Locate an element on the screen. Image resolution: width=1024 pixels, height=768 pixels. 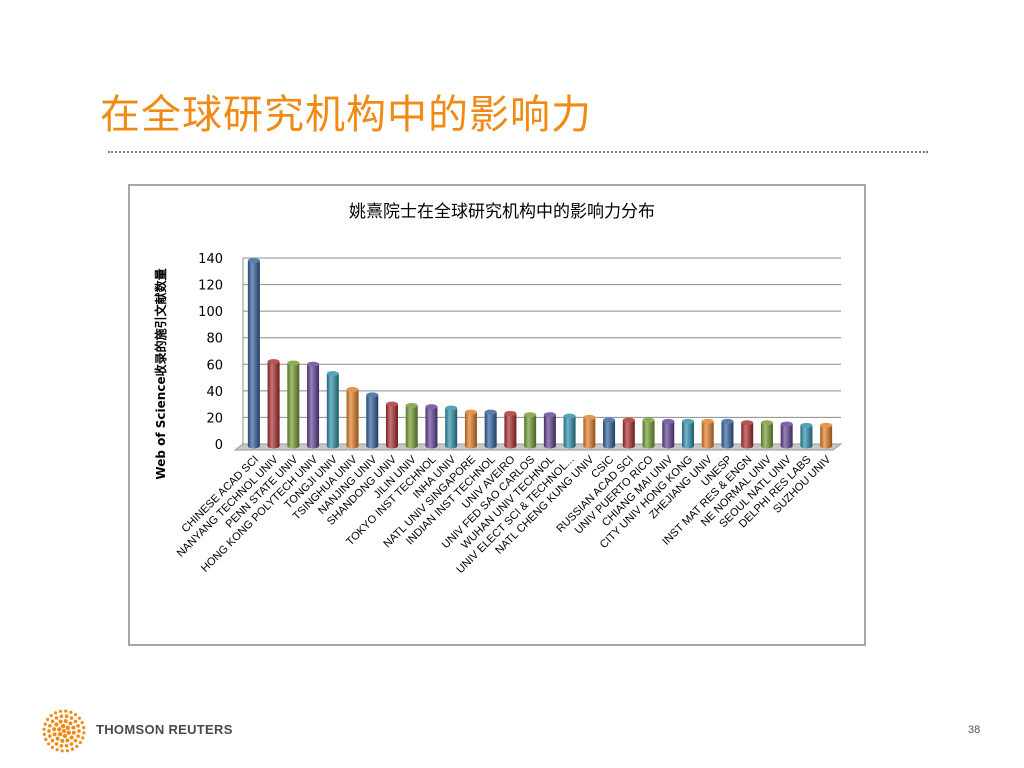
y-tick-label: 60 is located at coordinates (214, 365).